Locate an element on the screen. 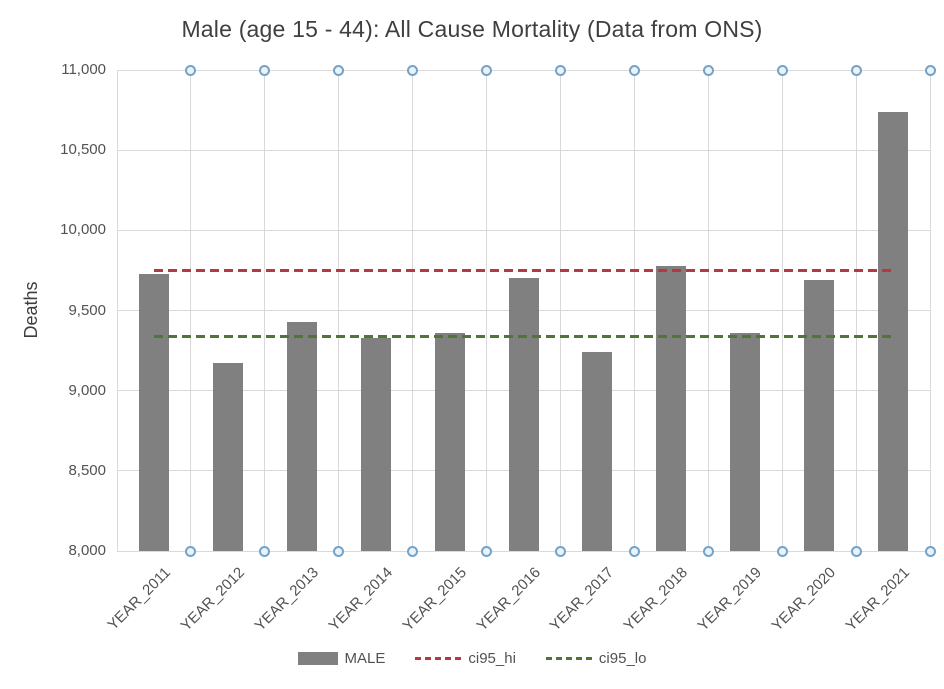 This screenshot has width=944, height=689. y-tick-label: 8,500 is located at coordinates (87, 470).